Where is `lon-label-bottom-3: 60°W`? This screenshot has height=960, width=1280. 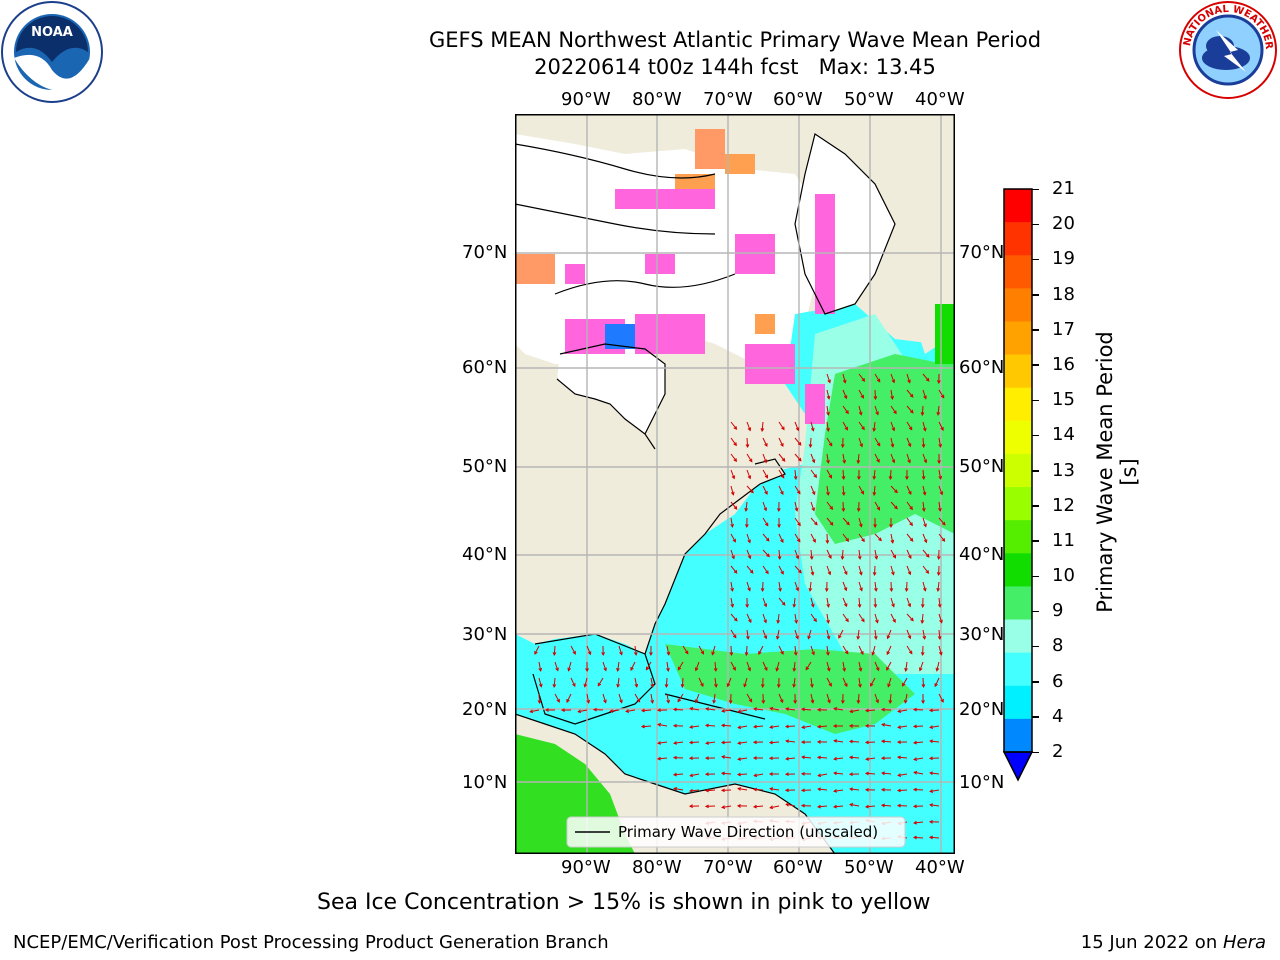 lon-label-bottom-3: 60°W is located at coordinates (798, 867).